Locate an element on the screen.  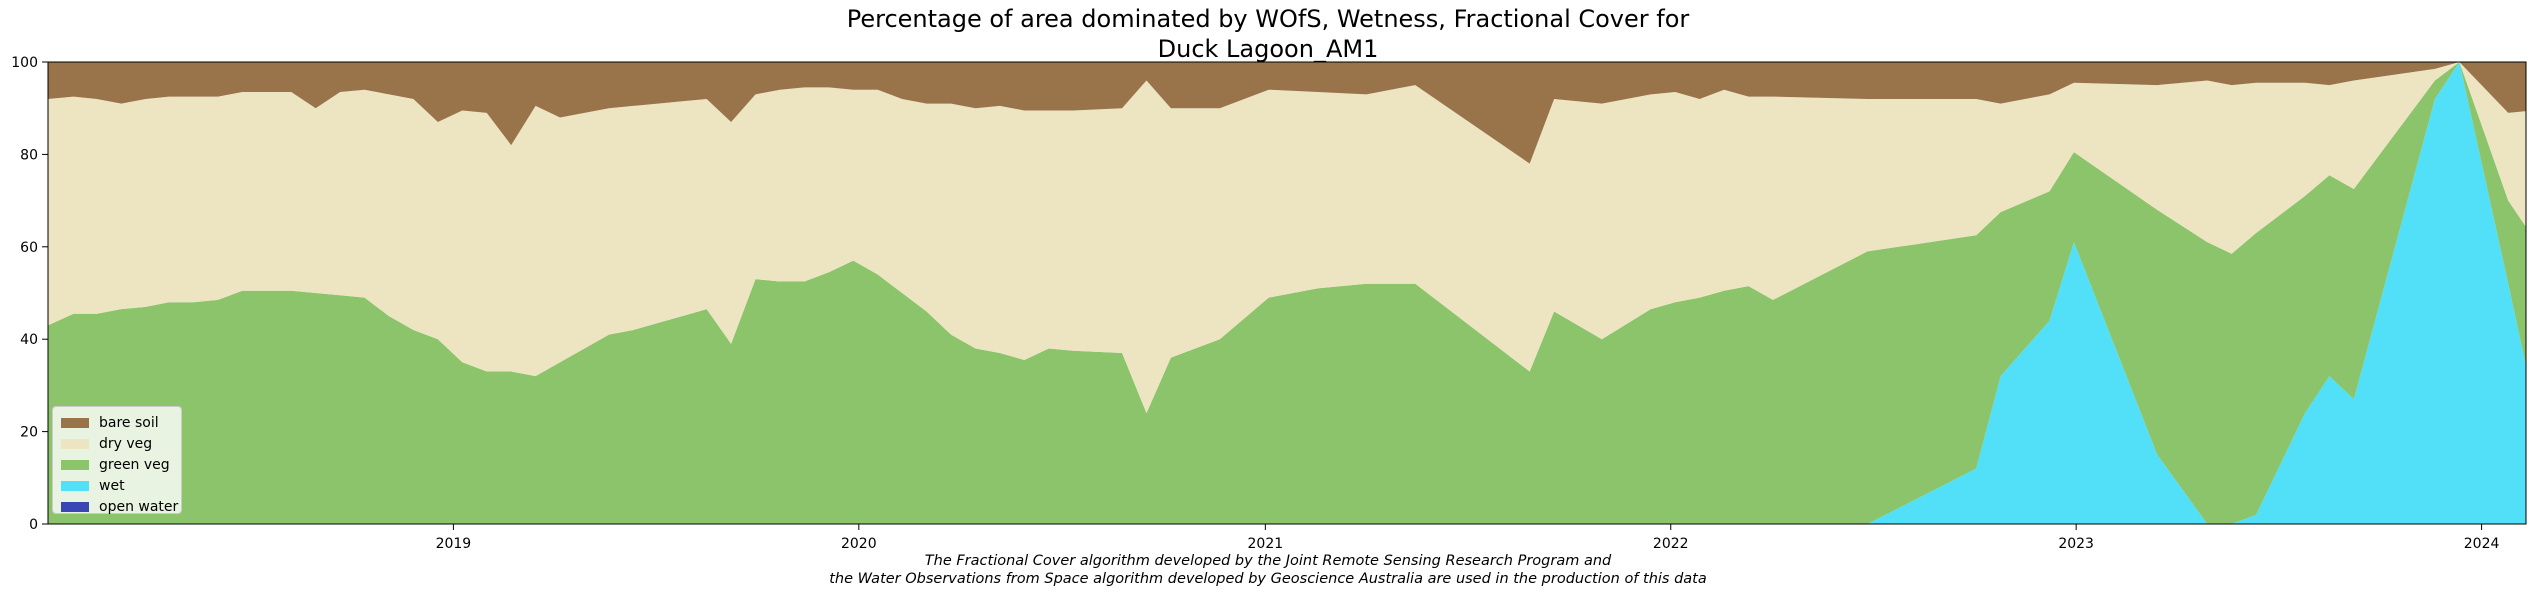
legend-swatch-green-veg is located at coordinates (75, 464).